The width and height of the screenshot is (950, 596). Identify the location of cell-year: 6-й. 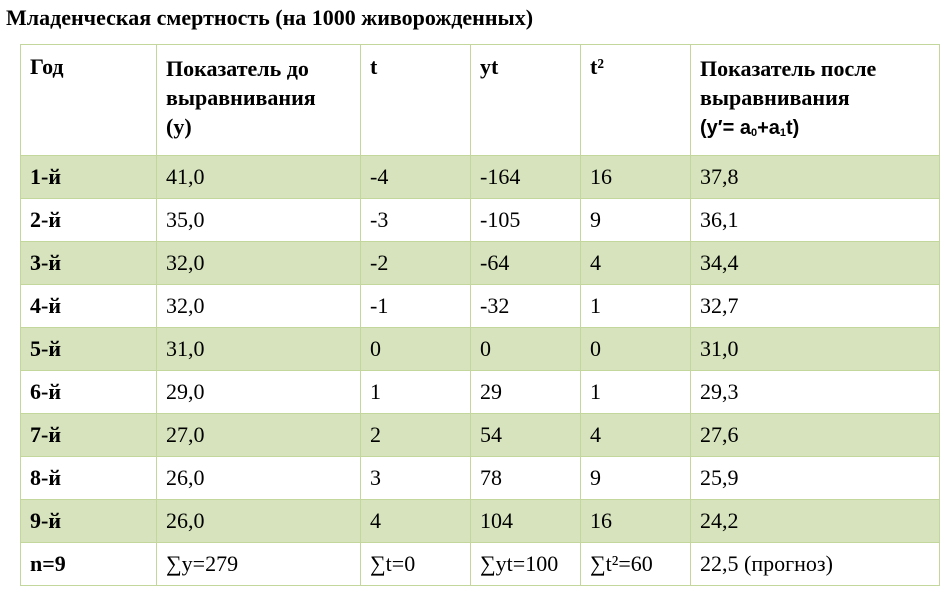
(88, 392).